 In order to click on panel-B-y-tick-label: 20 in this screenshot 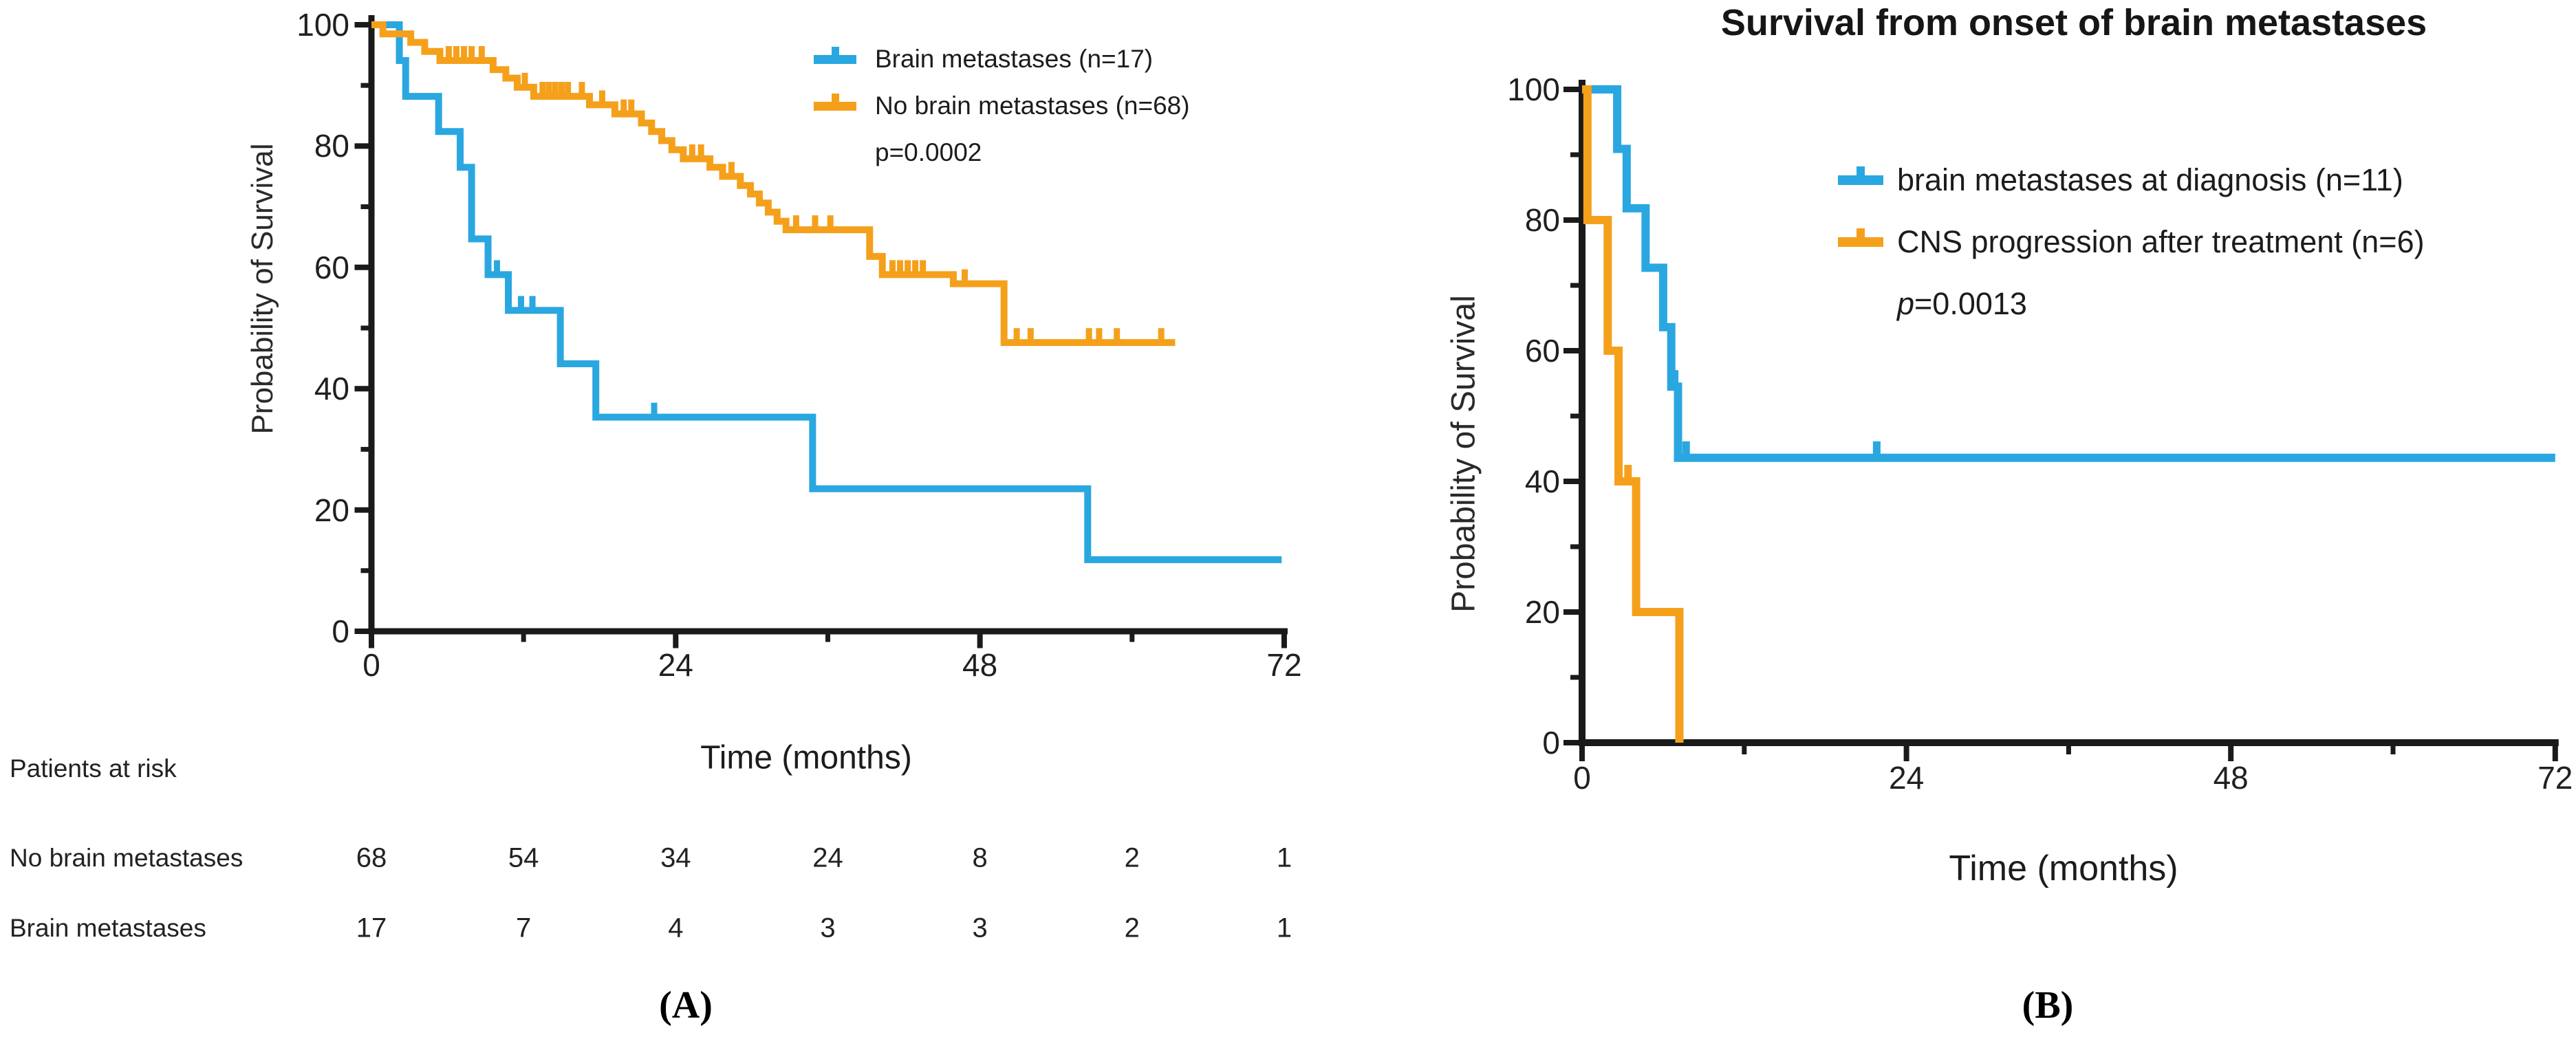, I will do `click(1542, 612)`.